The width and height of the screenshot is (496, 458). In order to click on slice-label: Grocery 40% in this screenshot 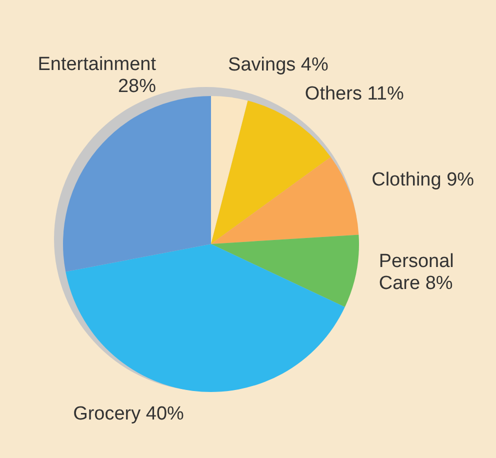, I will do `click(128, 414)`.